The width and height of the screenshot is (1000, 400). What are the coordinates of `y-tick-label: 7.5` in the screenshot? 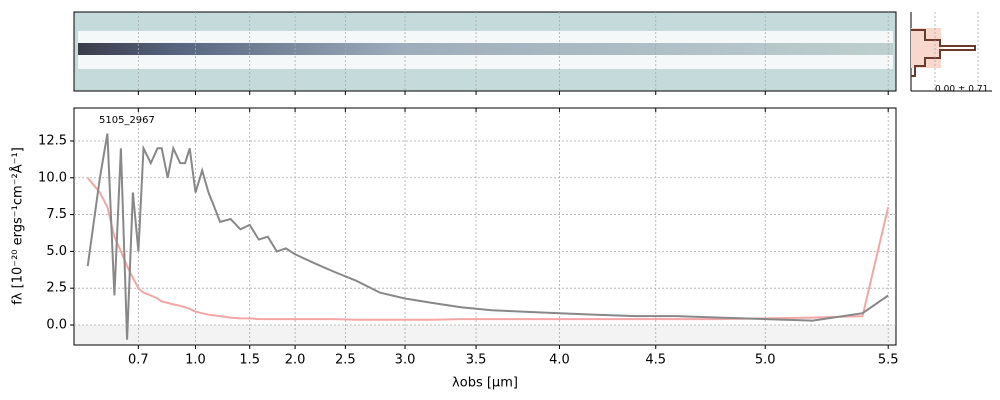 It's located at (56, 214).